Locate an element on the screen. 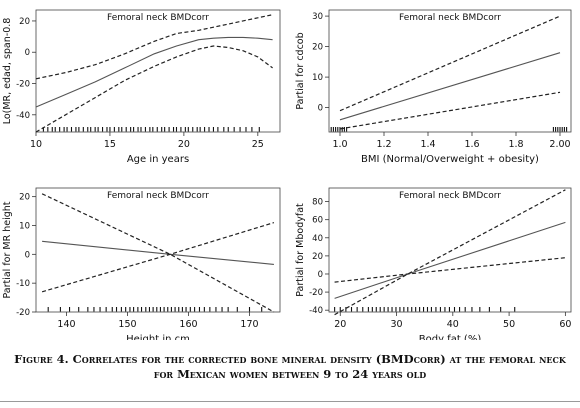 The width and height of the screenshot is (580, 408). x-axis-label: BMI (Normal/Overweight + obesity) is located at coordinates (450, 159).